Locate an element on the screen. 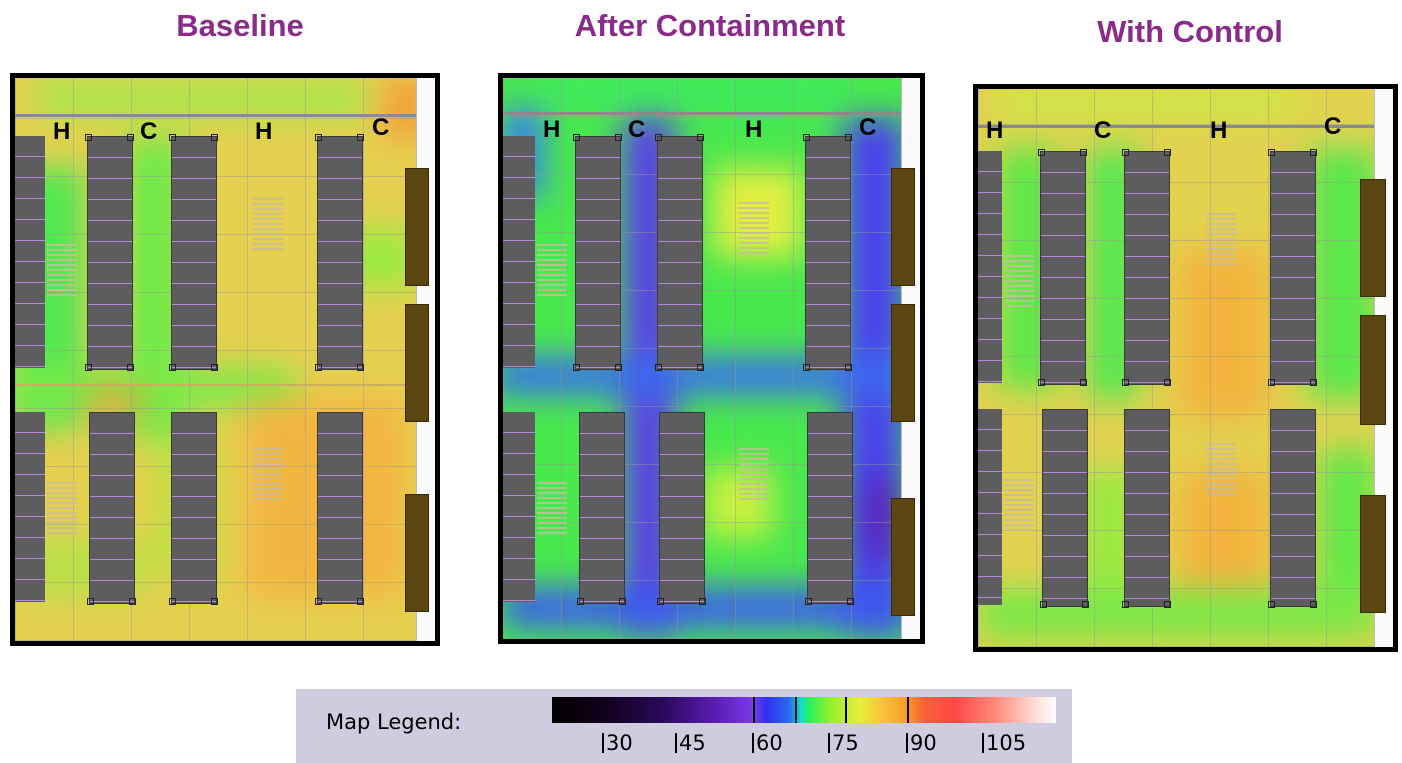 This screenshot has height=763, width=1402. legend-tick-label: 60 is located at coordinates (769, 743).